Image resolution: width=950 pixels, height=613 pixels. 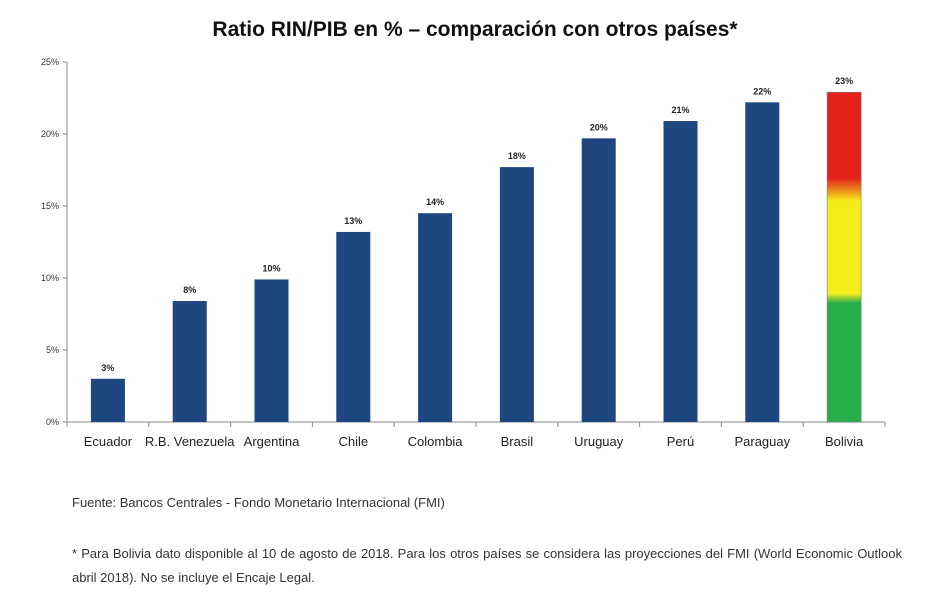 What do you see at coordinates (680, 271) in the screenshot?
I see `bar-per-` at bounding box center [680, 271].